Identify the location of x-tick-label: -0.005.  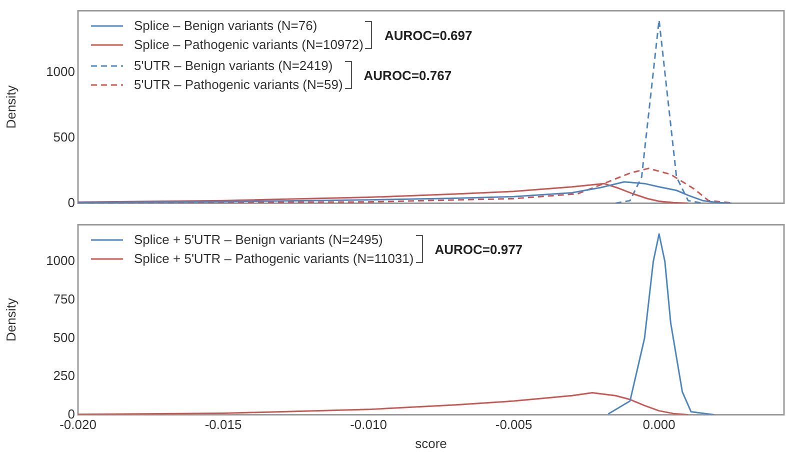
(513, 424).